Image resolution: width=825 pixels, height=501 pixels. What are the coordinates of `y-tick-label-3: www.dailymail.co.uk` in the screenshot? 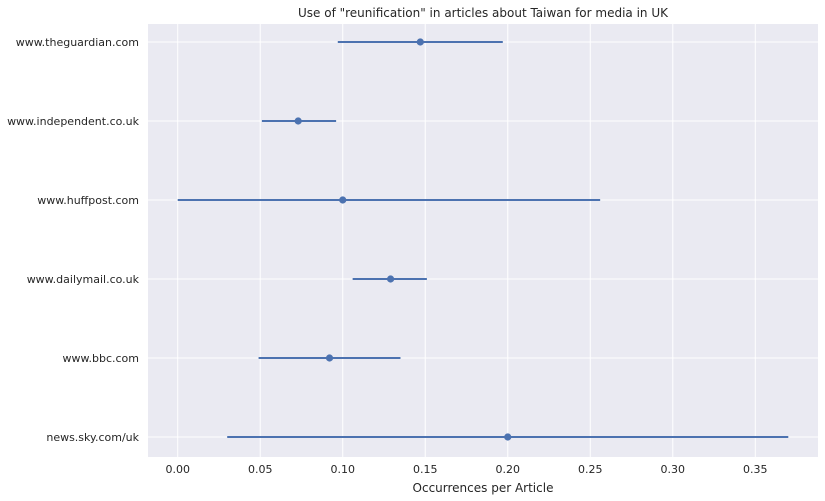 It's located at (83, 279).